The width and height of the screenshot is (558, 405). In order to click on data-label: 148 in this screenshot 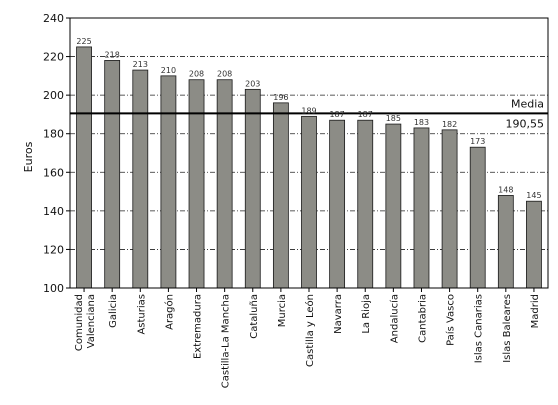, I will do `click(505, 189)`.